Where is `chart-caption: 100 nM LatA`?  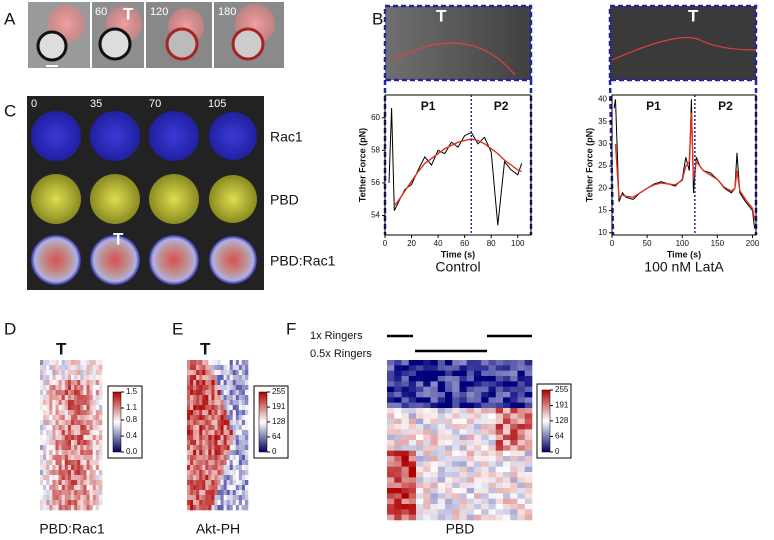 chart-caption: 100 nM LatA is located at coordinates (684, 267).